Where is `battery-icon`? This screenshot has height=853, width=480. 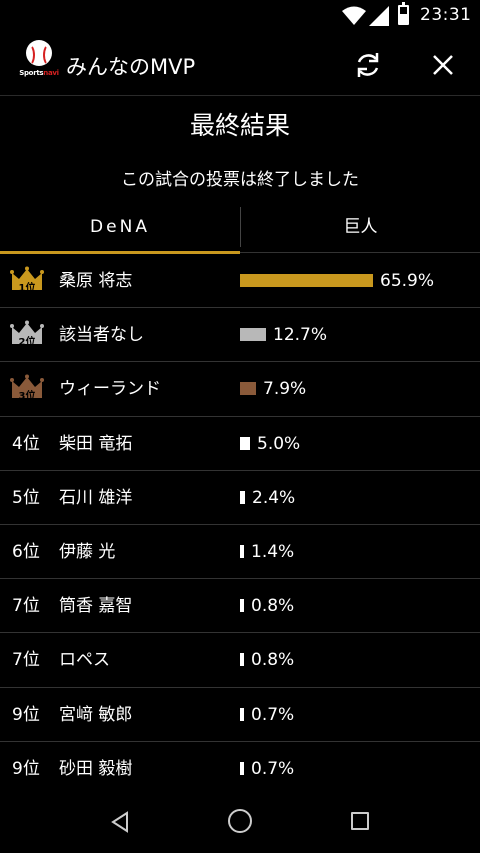 battery-icon is located at coordinates (403, 13).